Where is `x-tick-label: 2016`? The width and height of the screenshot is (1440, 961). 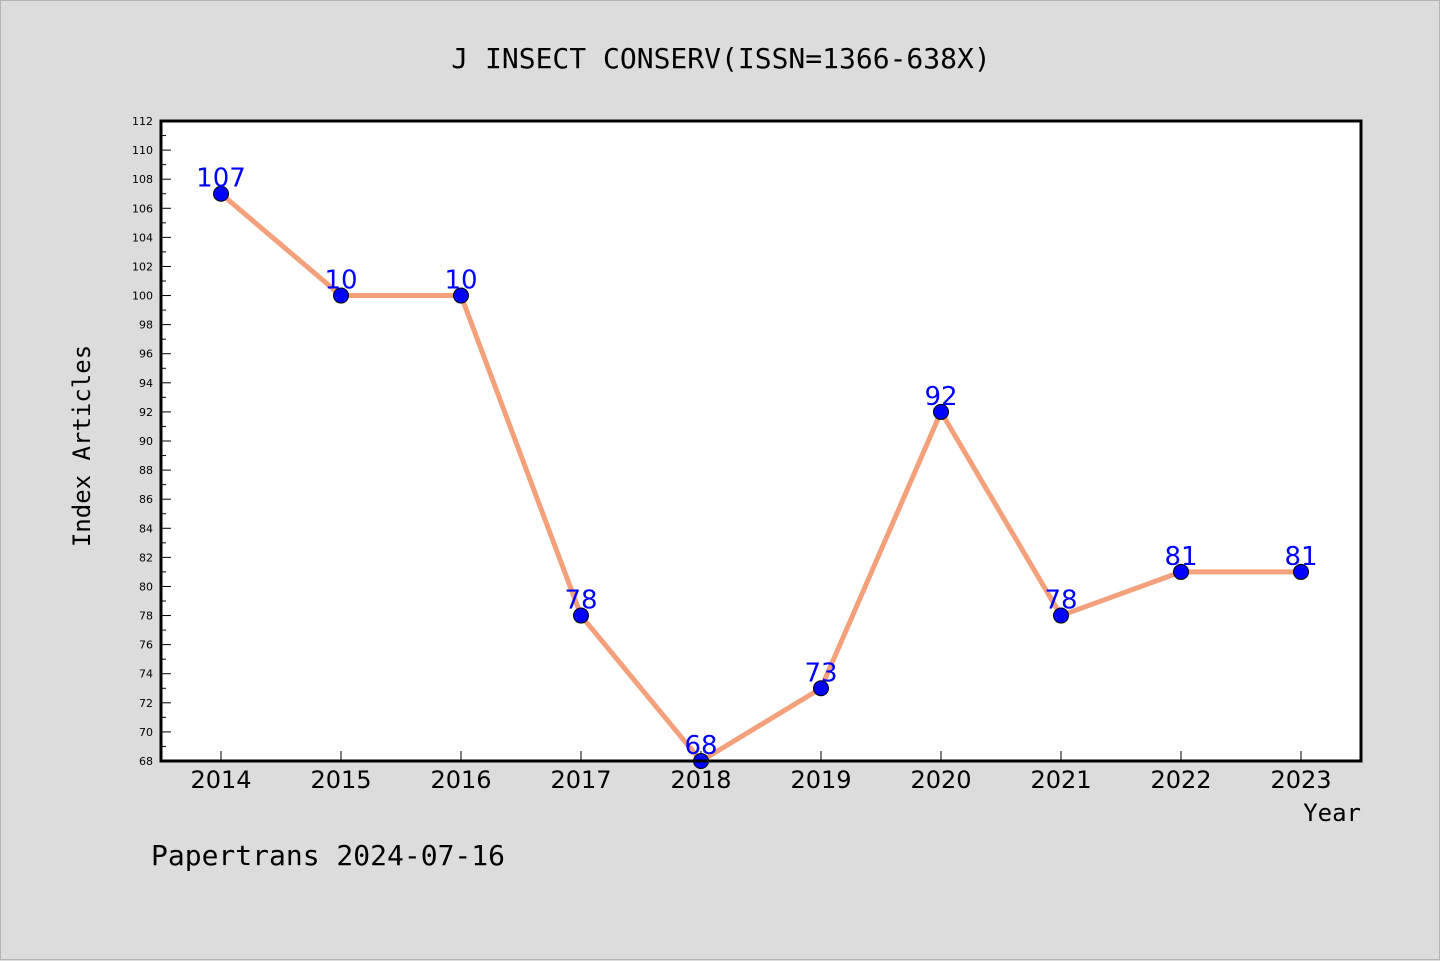 x-tick-label: 2016 is located at coordinates (460, 780).